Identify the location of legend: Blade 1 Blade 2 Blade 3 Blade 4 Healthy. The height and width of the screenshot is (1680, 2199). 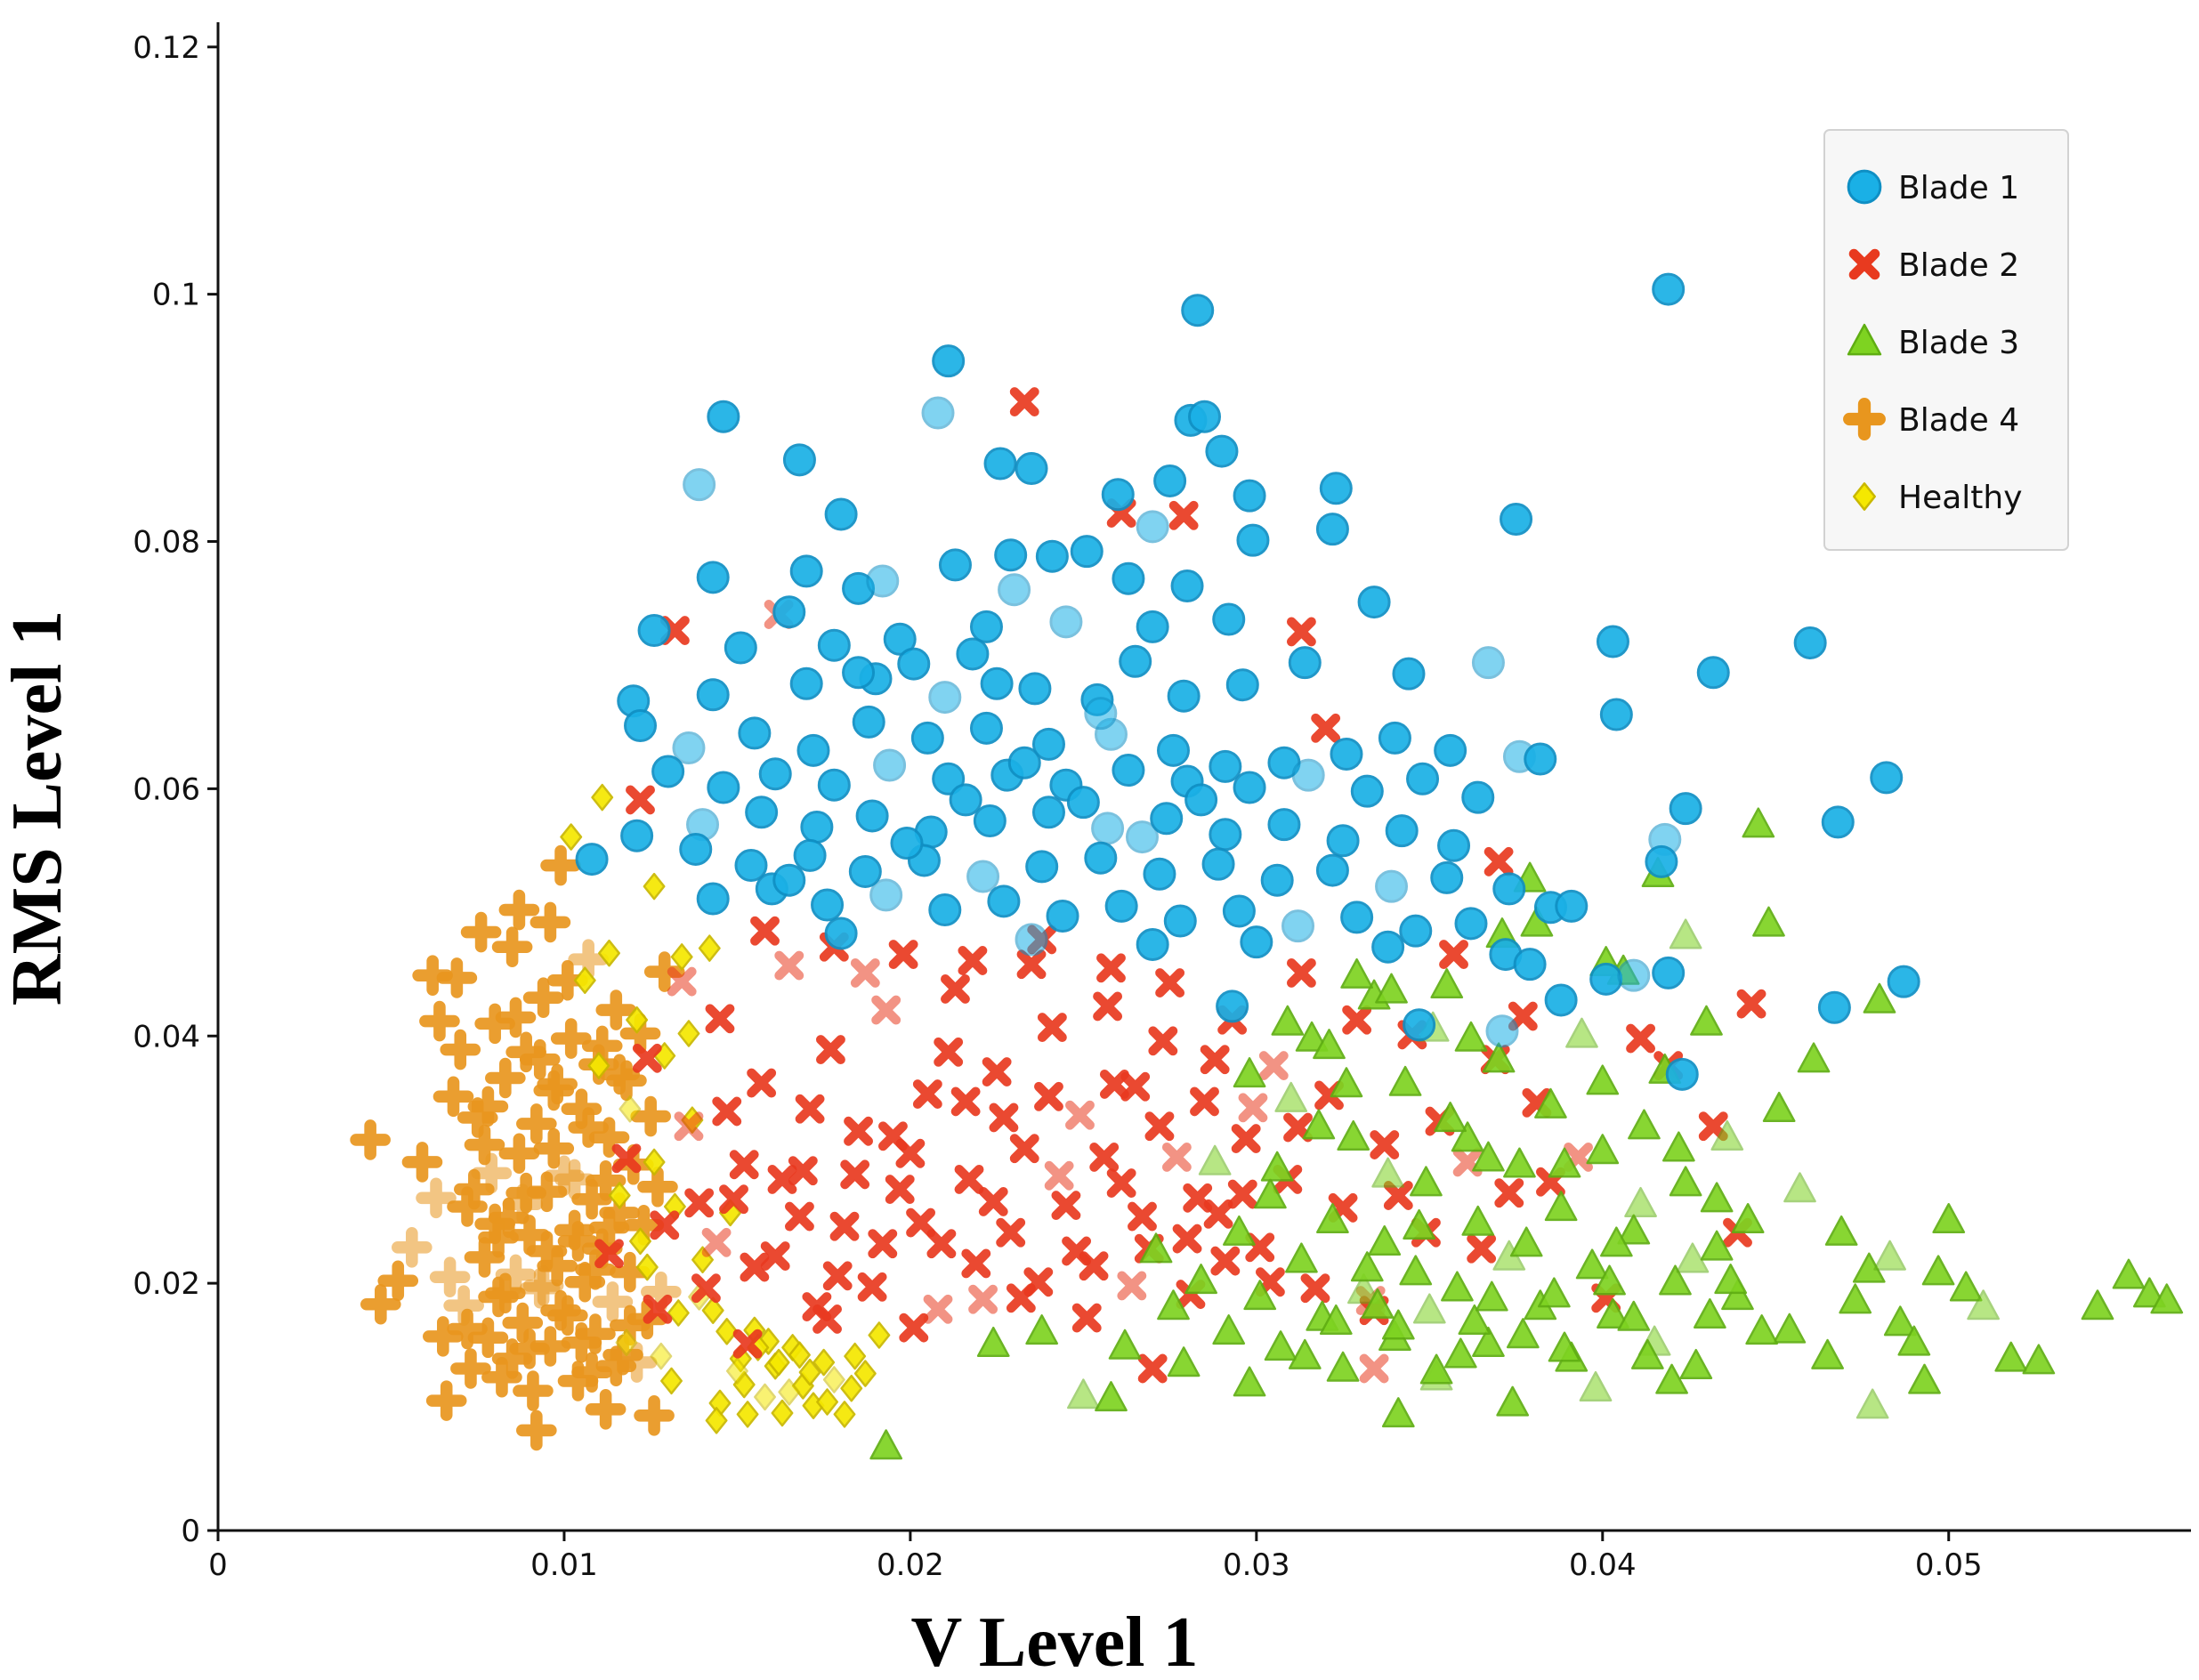
(1946, 340).